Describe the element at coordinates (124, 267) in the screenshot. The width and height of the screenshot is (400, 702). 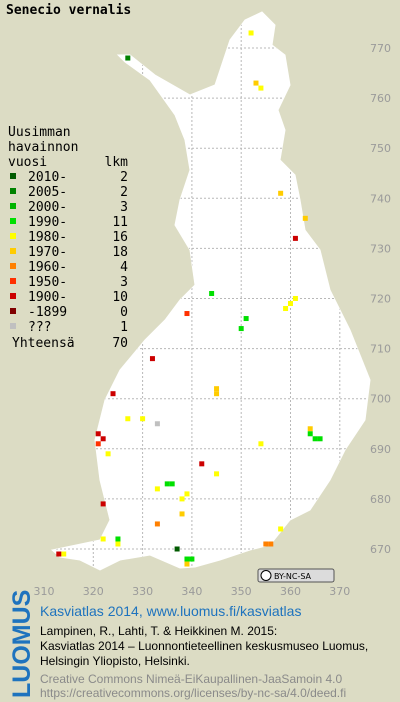
I see `legend-count: 4` at that location.